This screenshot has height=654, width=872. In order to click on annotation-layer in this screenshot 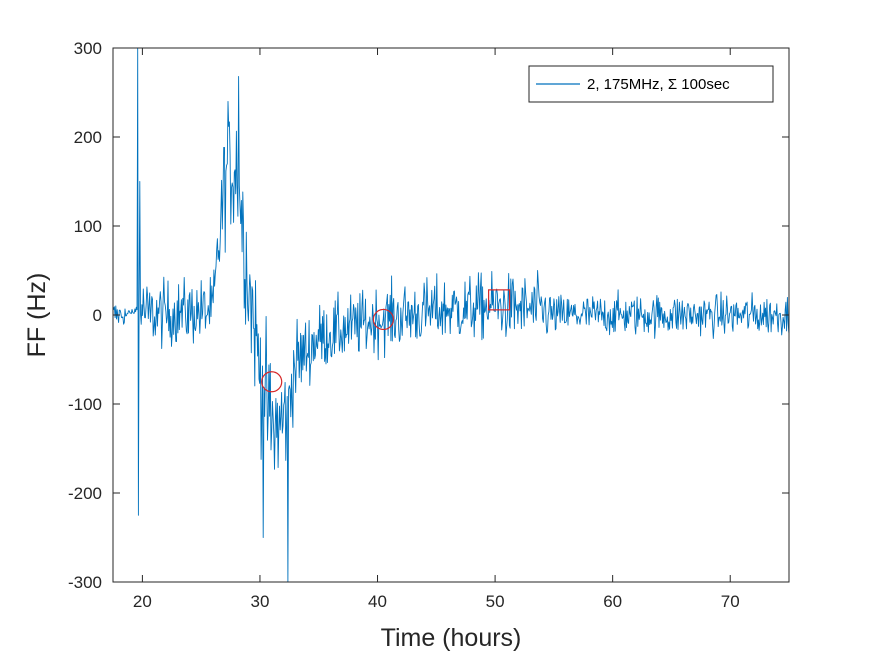, I will do `click(386, 341)`.